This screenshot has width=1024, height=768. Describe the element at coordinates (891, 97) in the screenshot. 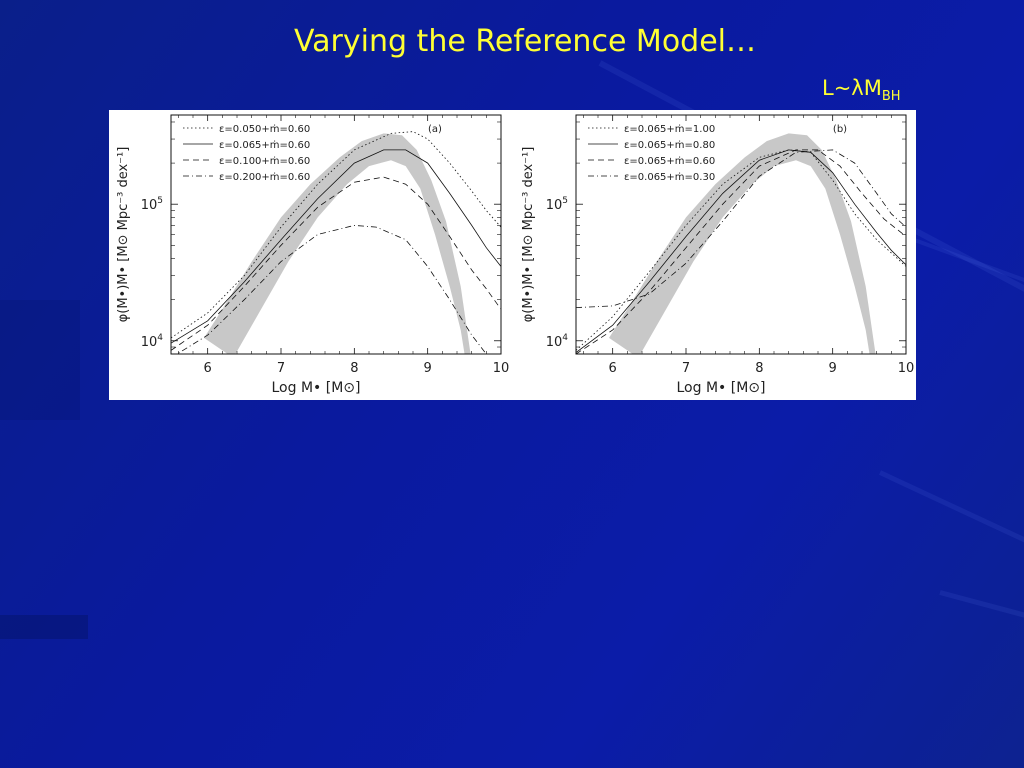

I see `subtitle-sub: BH` at that location.